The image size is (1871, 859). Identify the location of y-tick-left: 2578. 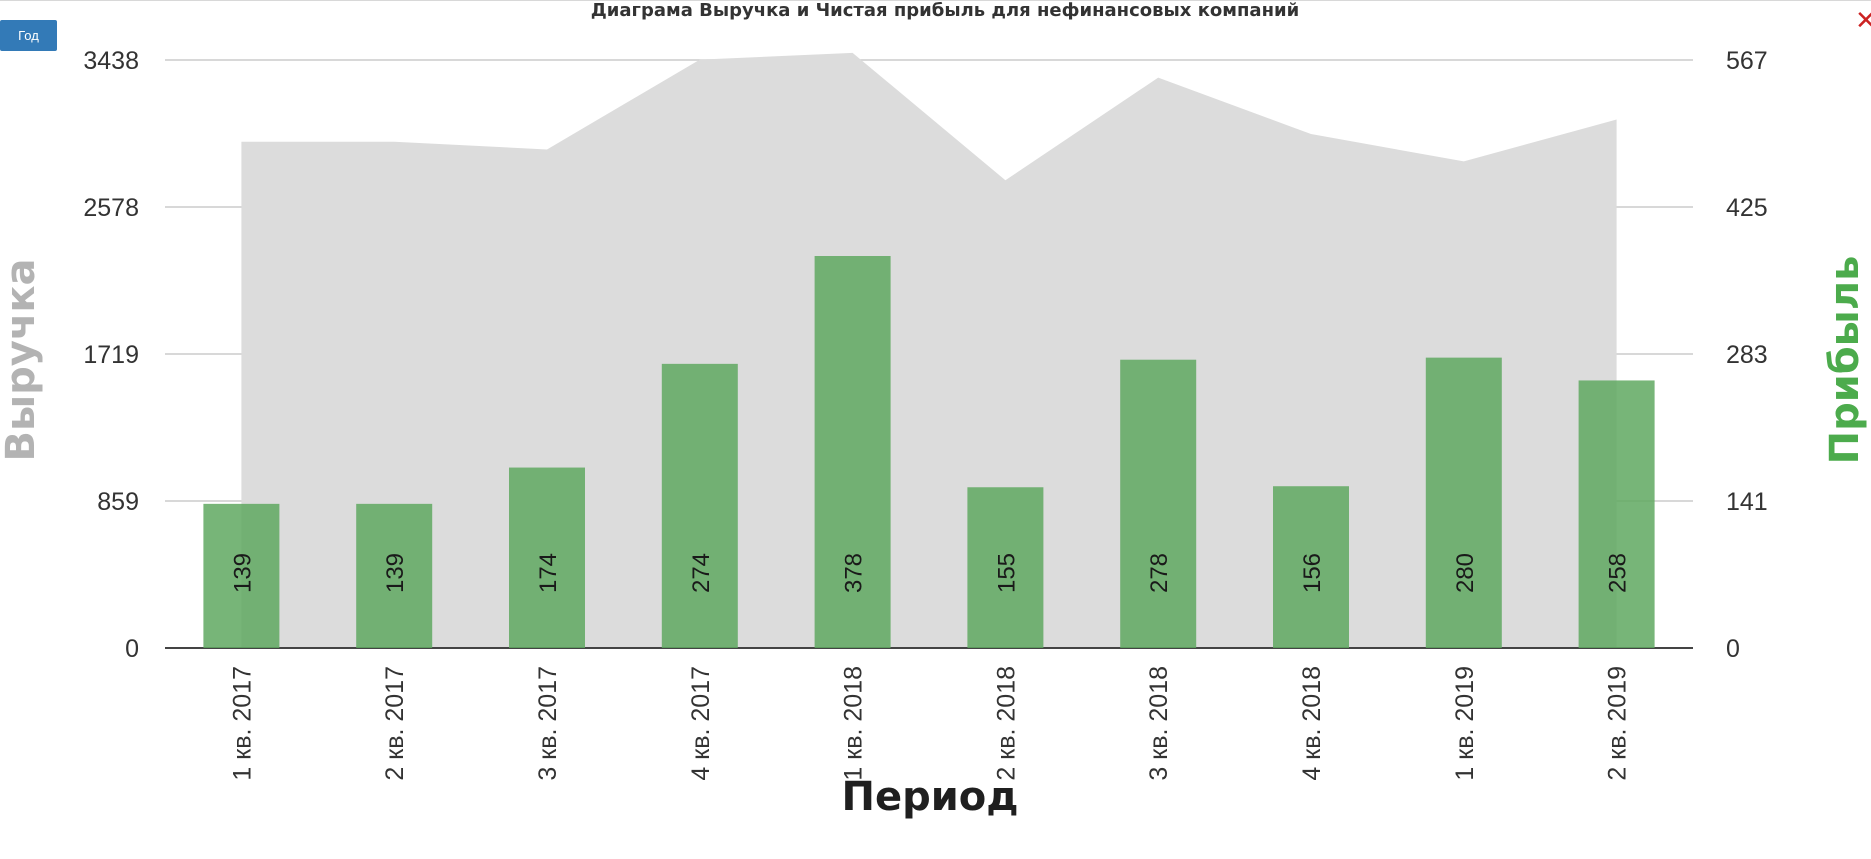
(111, 208).